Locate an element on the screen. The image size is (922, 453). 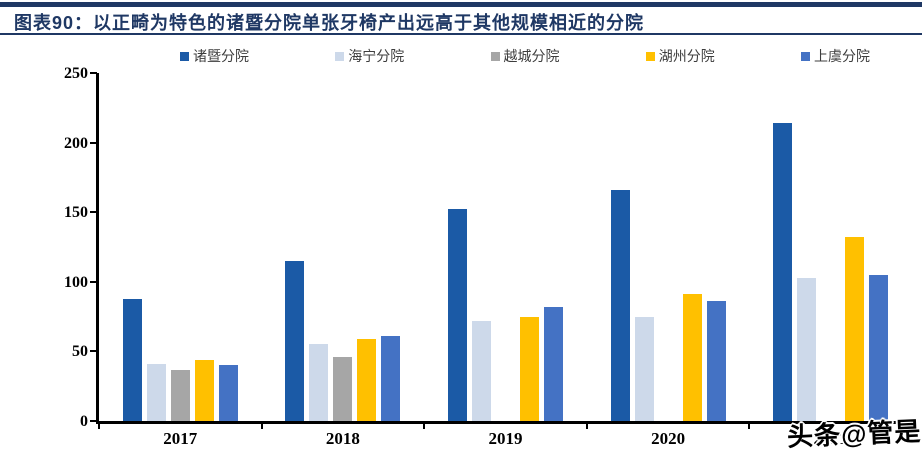
y-axis-label: 200 is located at coordinates (76, 143).